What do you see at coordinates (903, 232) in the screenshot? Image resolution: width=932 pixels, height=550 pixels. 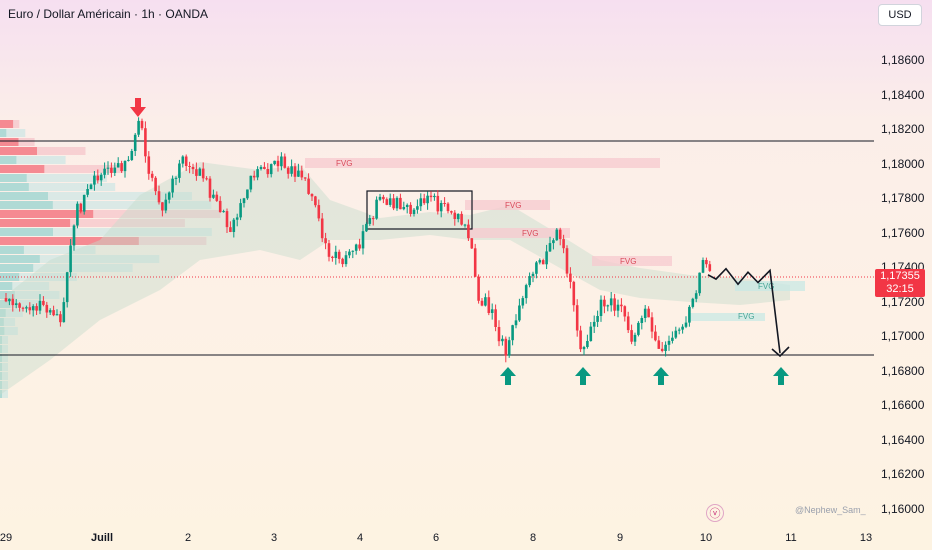 I see `price-tick-label: 1,17600` at bounding box center [903, 232].